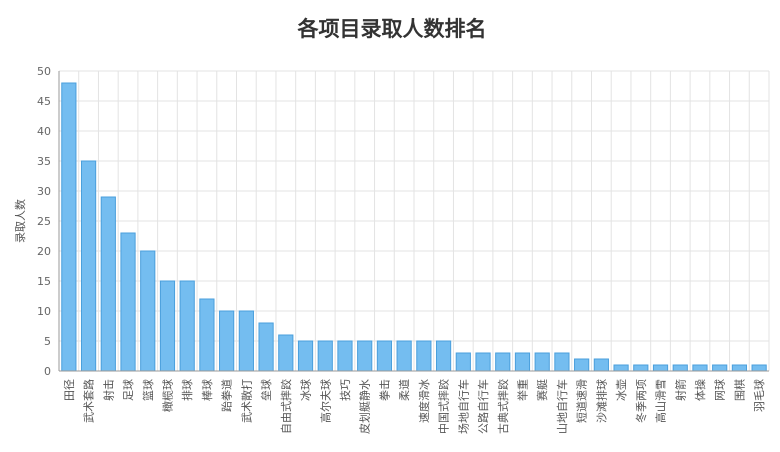 The width and height of the screenshot is (780, 452). I want to click on x-tick-label: 篮球, so click(148, 390).